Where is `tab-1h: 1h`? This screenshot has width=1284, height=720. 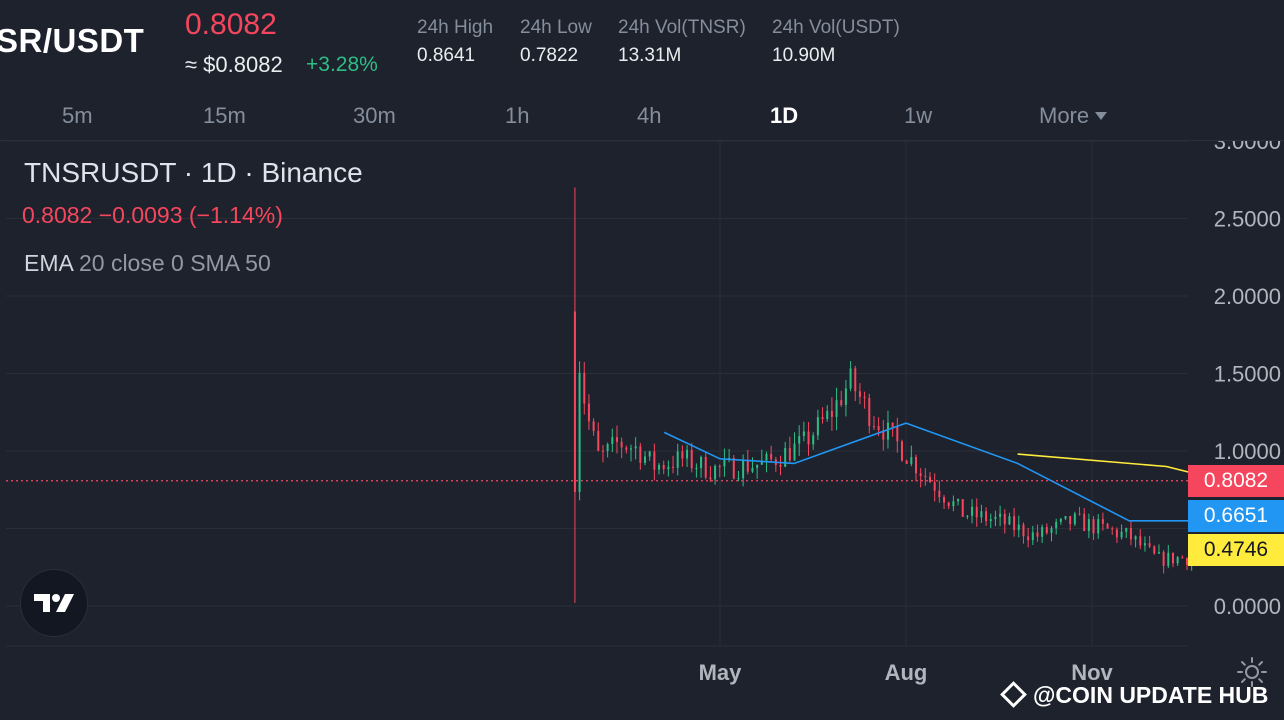
tab-1h: 1h is located at coordinates (517, 115).